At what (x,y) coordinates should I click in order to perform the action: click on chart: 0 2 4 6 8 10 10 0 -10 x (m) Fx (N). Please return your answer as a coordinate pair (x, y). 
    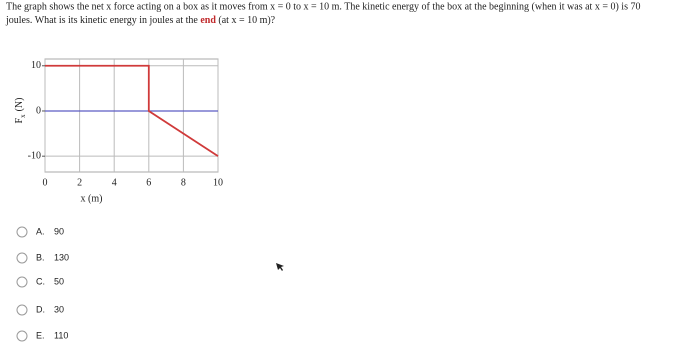
    Looking at the image, I should click on (118, 131).